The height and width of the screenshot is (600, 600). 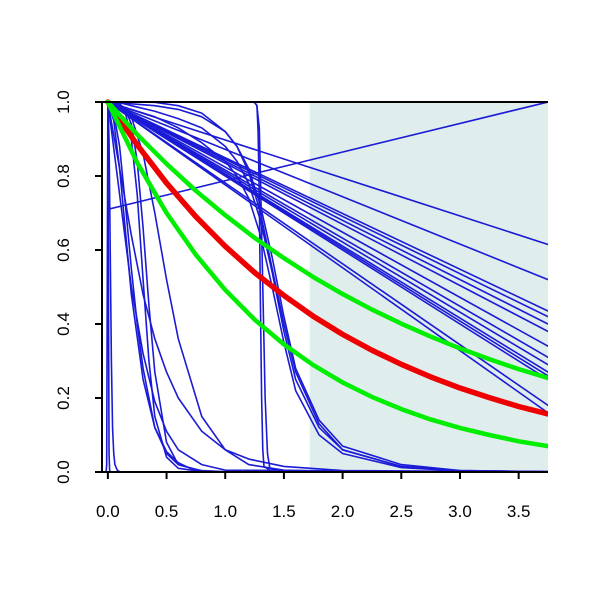 I want to click on x-tick-label: 1.0, so click(x=225, y=511).